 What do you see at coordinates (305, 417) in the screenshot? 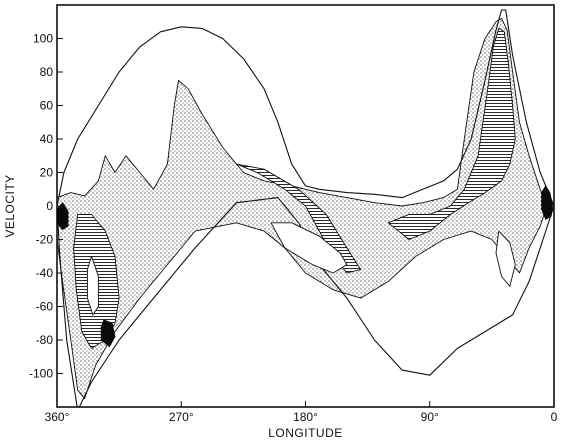
I see `x-tick-label-2: 180°` at bounding box center [305, 417].